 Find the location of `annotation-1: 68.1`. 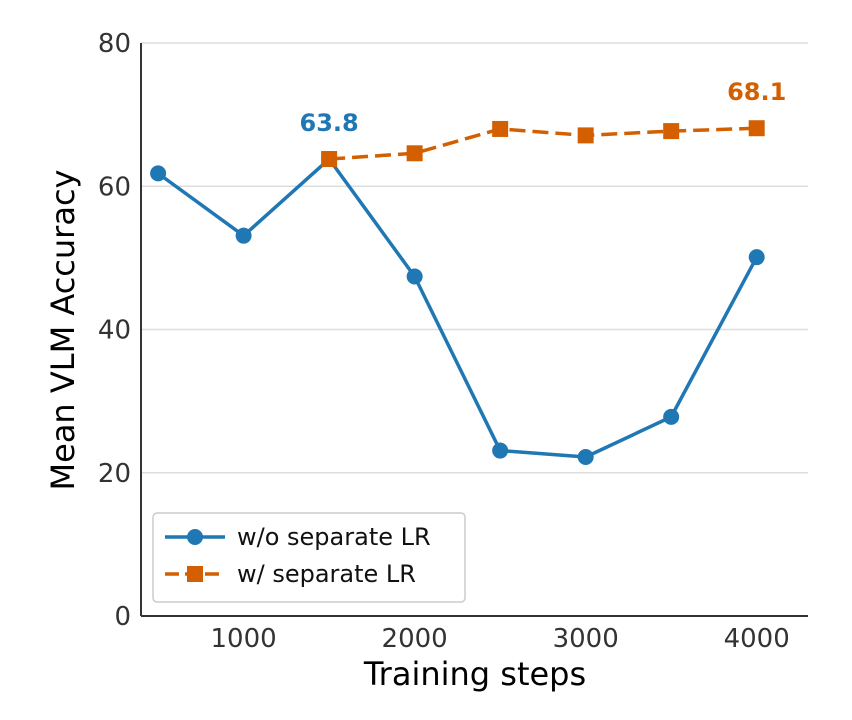

annotation-1: 68.1 is located at coordinates (756, 92).